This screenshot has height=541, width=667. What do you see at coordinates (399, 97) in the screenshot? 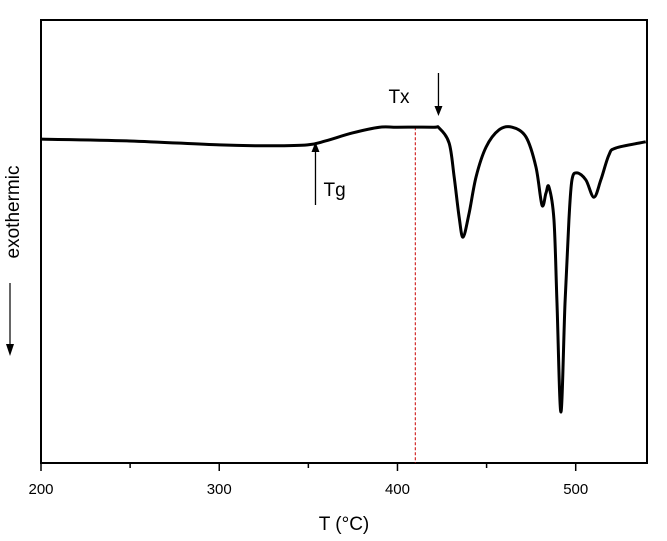
I see `tx-label: Tx` at bounding box center [399, 97].